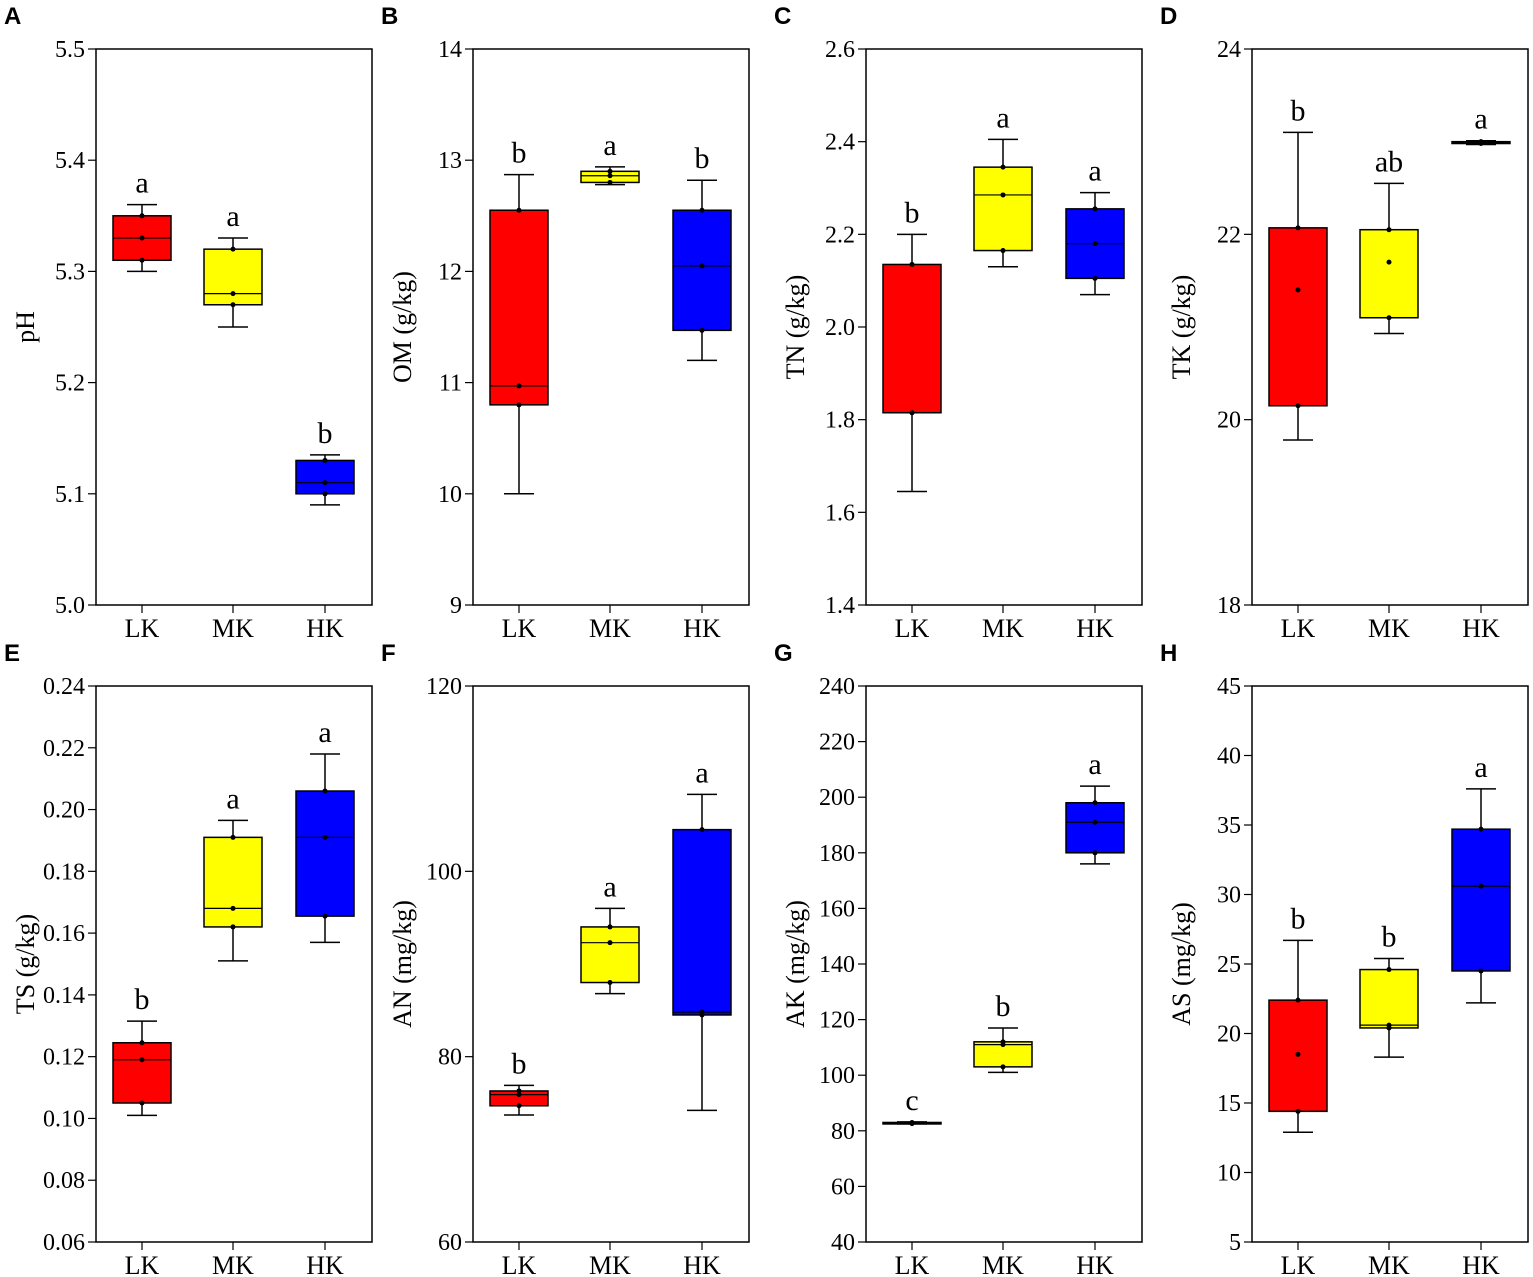 The width and height of the screenshot is (1533, 1277). I want to click on panel-letter-f: F, so click(388, 653).